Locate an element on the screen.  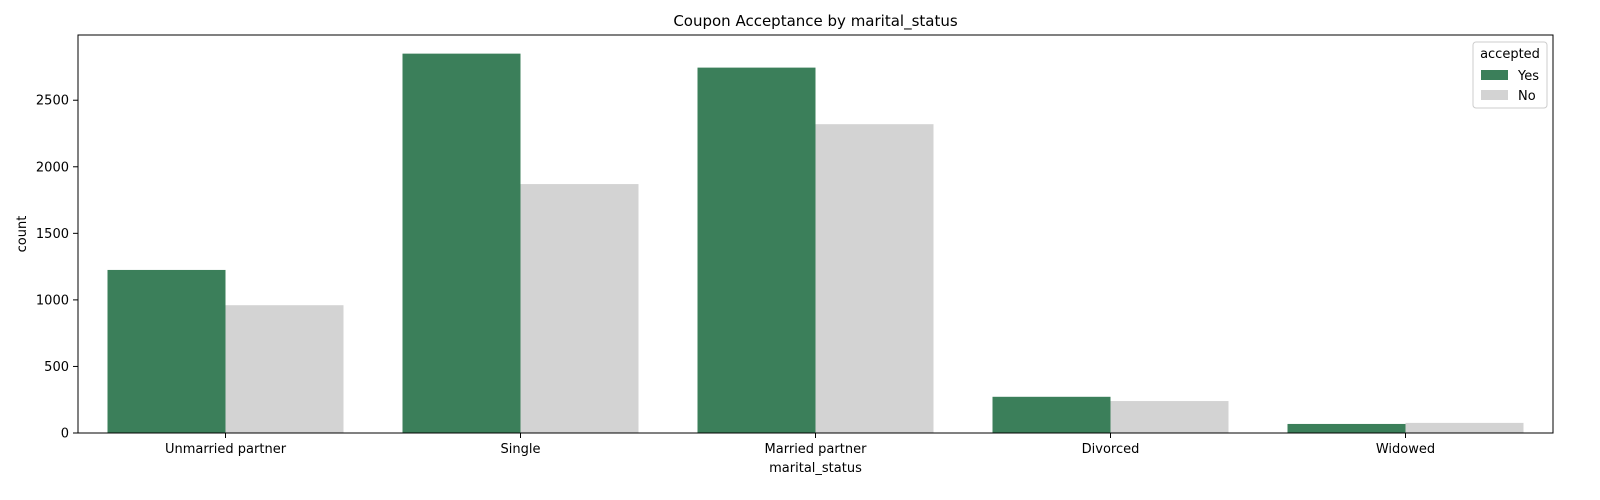
y-tick-label: 0 is located at coordinates (65, 434).